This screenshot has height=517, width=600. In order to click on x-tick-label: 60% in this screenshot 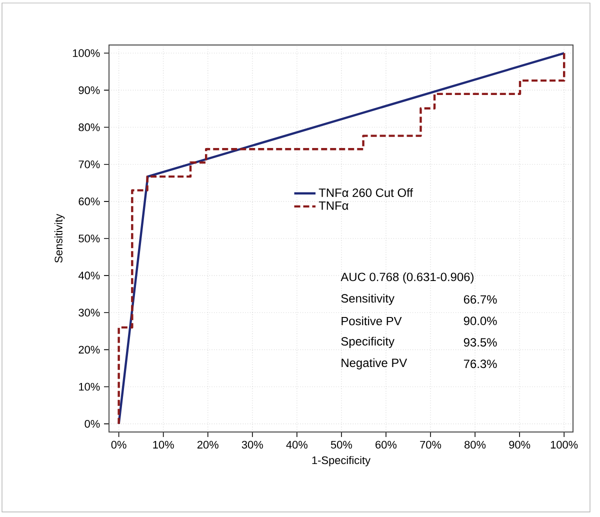, I will do `click(386, 444)`.